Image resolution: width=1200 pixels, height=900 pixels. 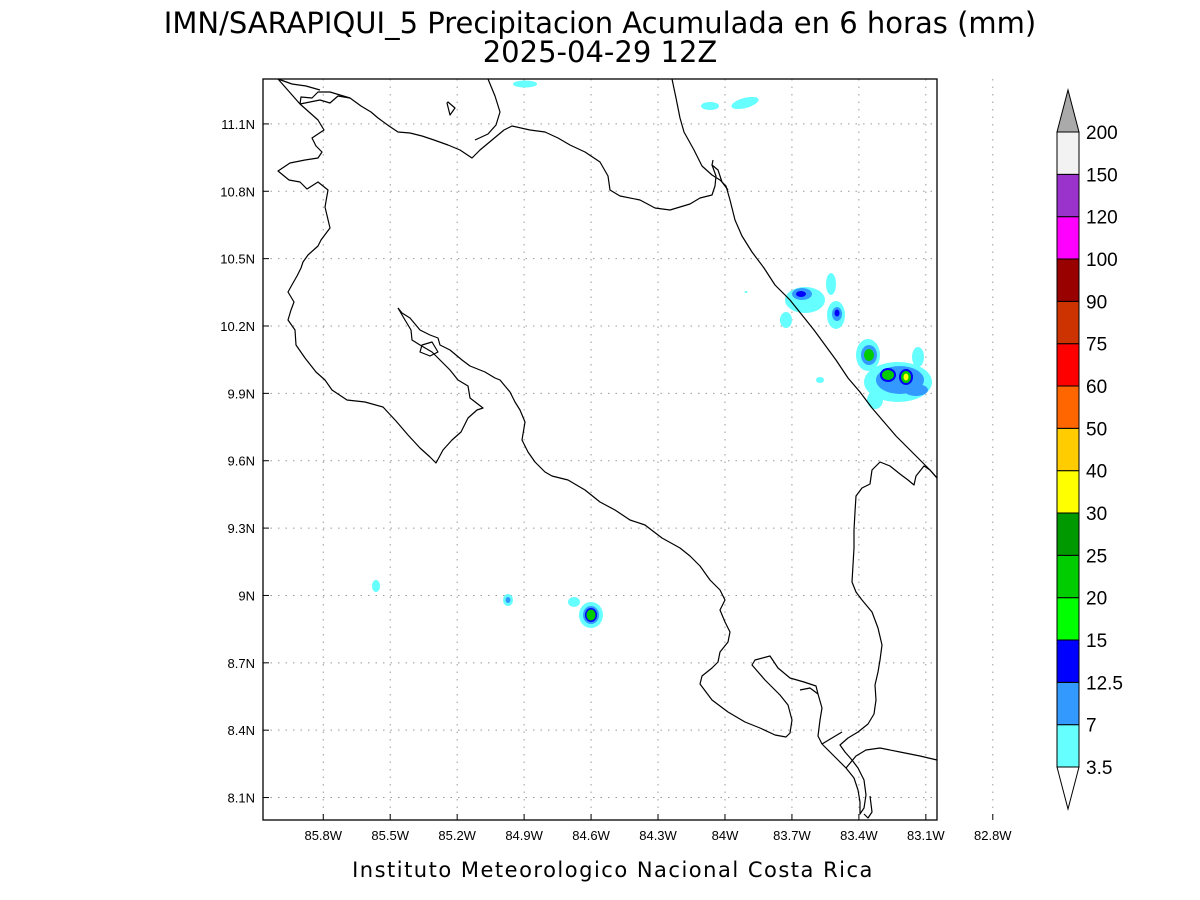 What do you see at coordinates (879, 638) in the screenshot?
I see `panama-border` at bounding box center [879, 638].